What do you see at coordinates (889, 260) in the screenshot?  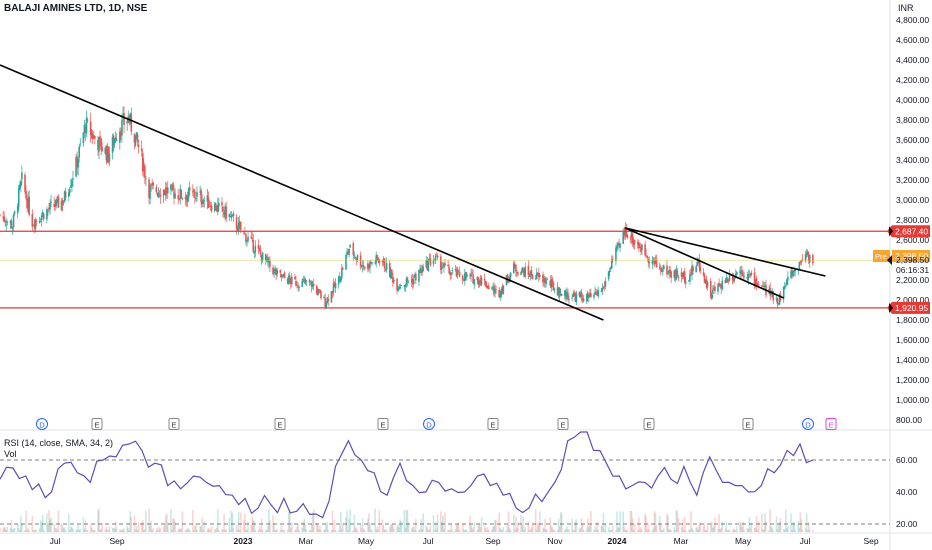 I see `last-price-arrow` at bounding box center [889, 260].